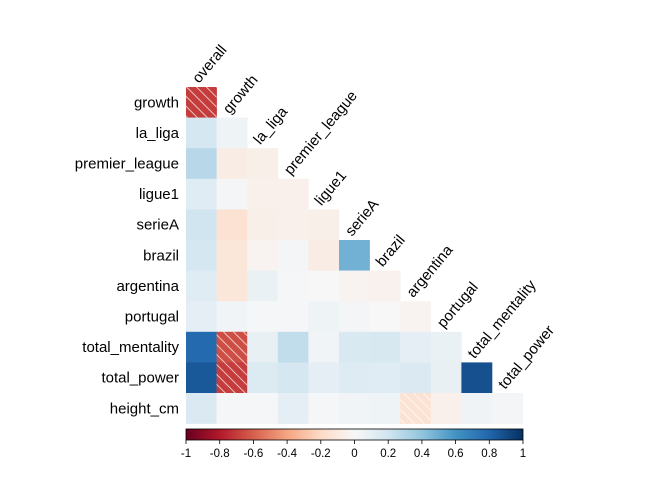 The width and height of the screenshot is (672, 480). What do you see at coordinates (446, 347) in the screenshot?
I see `heatmap-cell-total_mentality-portugal` at bounding box center [446, 347].